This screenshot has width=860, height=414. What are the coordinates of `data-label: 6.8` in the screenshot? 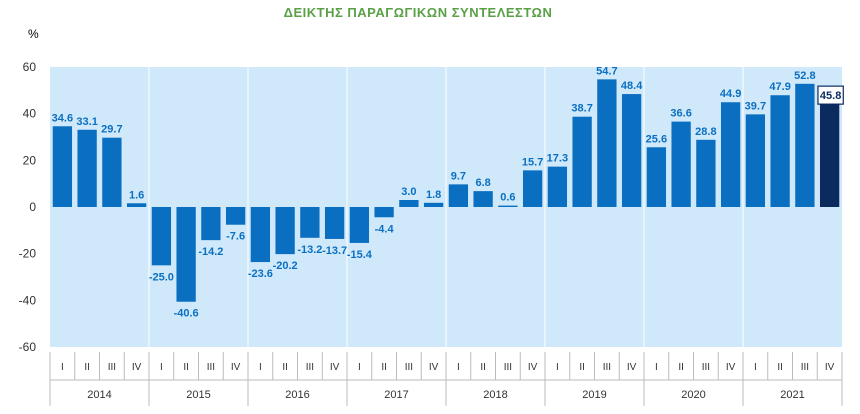 It's located at (482, 183).